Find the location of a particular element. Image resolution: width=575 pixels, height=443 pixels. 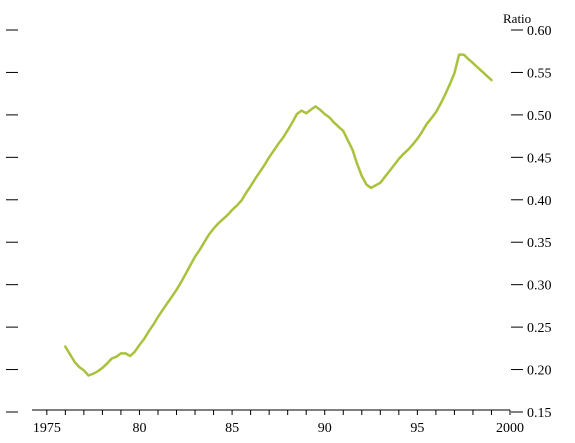

right-y-axis: 0.15 0.20 0.25 0.30 0.35 0.40 0.45 0.50 0.55 0.60 is located at coordinates (531, 222).